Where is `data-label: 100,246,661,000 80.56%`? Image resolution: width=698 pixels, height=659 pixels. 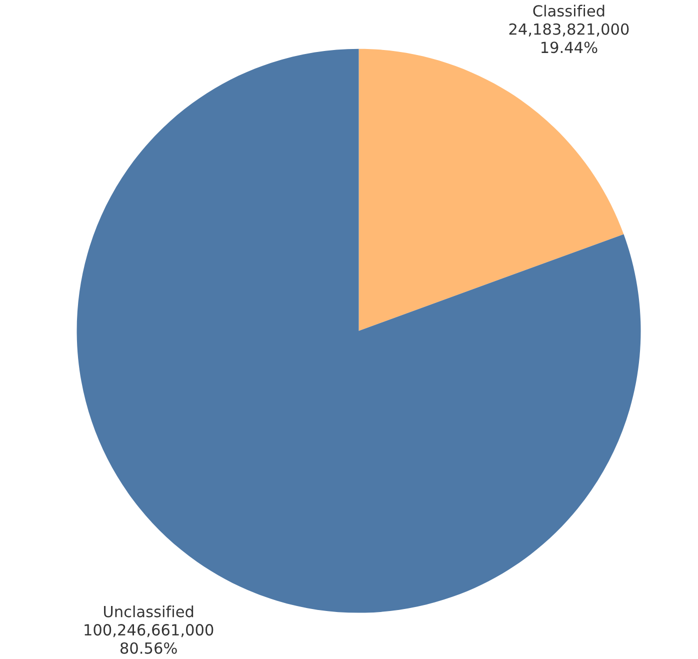
data-label: 100,246,661,000 80.56% is located at coordinates (149, 639).